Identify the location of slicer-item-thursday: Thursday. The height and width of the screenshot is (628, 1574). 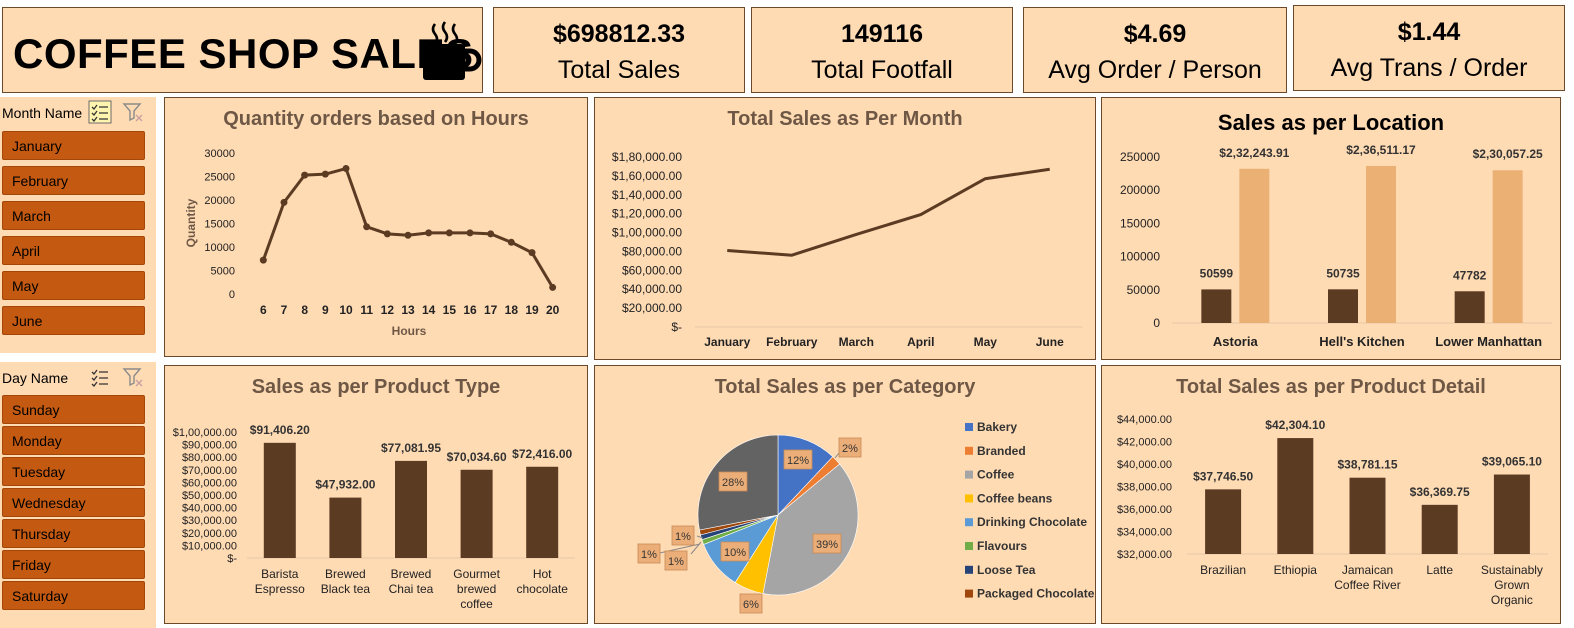
(73, 533).